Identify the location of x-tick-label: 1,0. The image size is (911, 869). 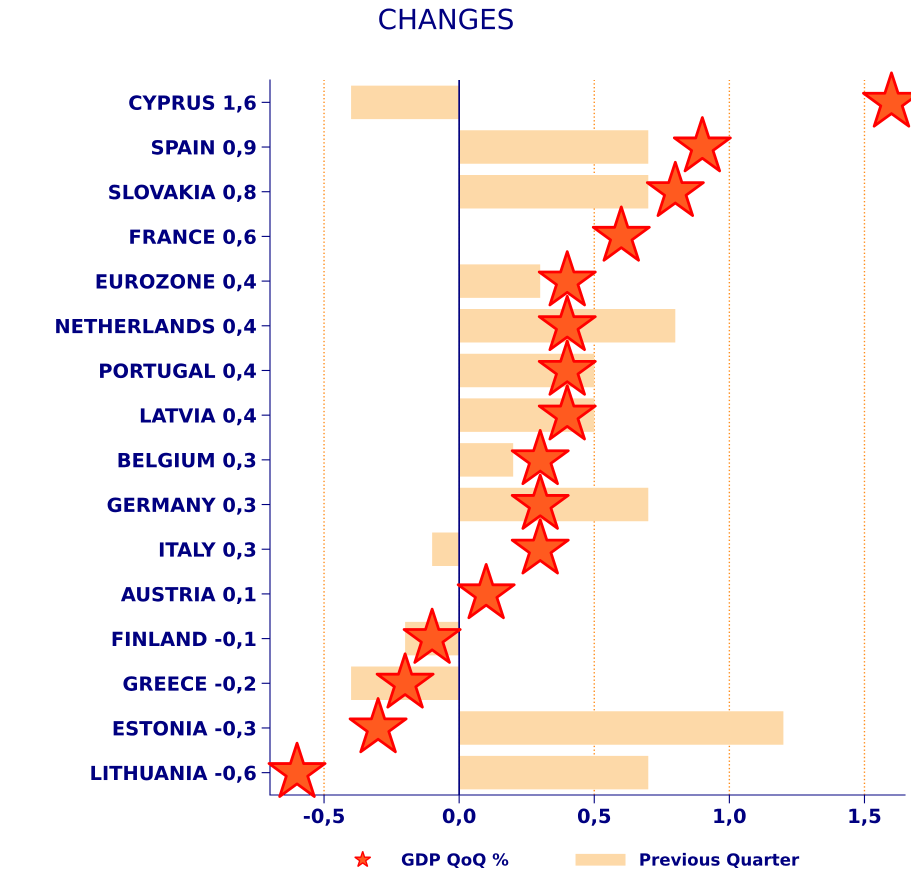
(730, 817).